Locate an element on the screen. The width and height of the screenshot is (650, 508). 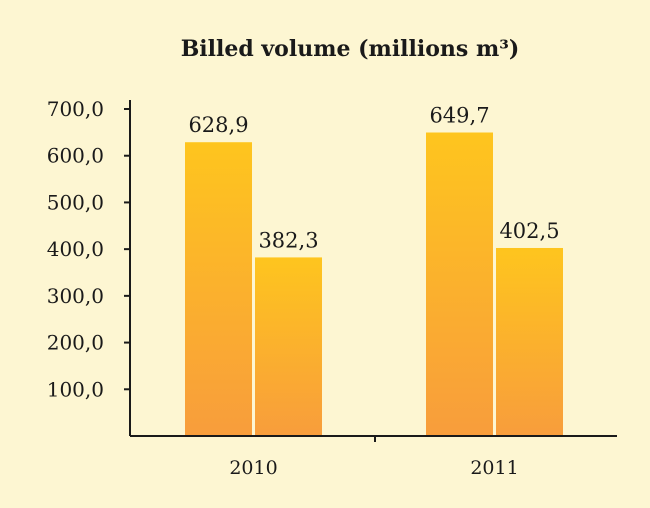
x-axis-ticks: 2010 2011 is located at coordinates (374, 457).